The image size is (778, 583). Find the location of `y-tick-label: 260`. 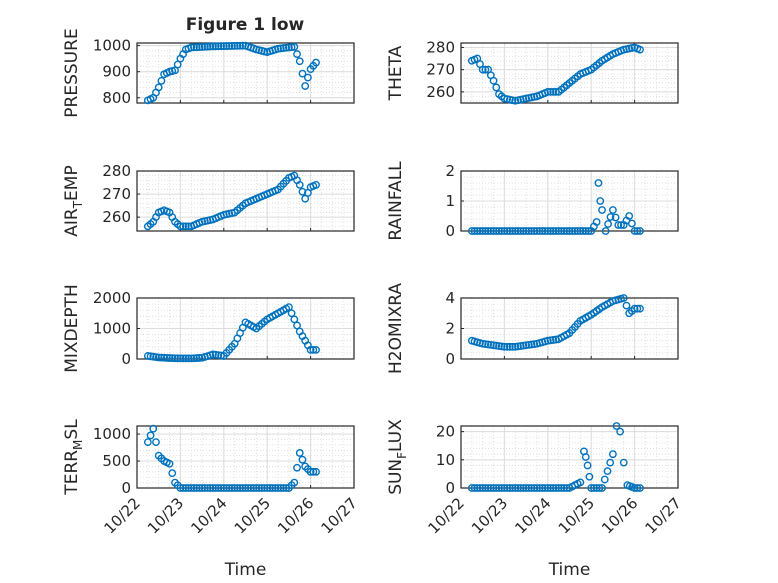

y-tick-label: 260 is located at coordinates (440, 92).